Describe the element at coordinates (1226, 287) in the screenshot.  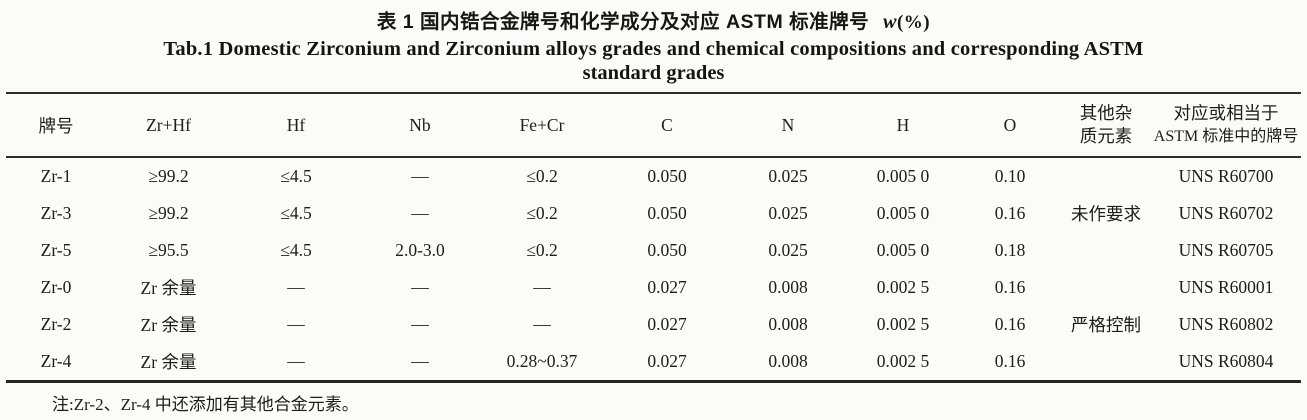
I see `cell-astm: UNS R60001` at that location.